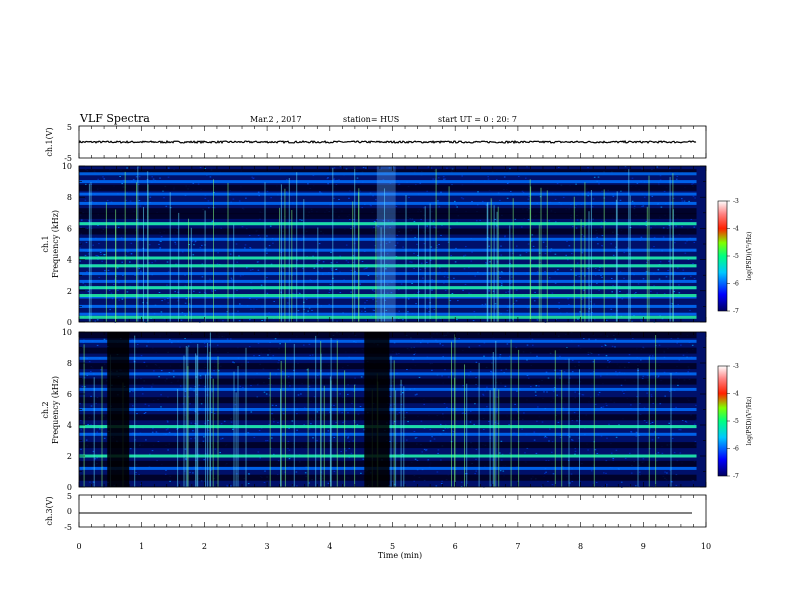  I want to click on x-tick-label: 4, so click(329, 546).